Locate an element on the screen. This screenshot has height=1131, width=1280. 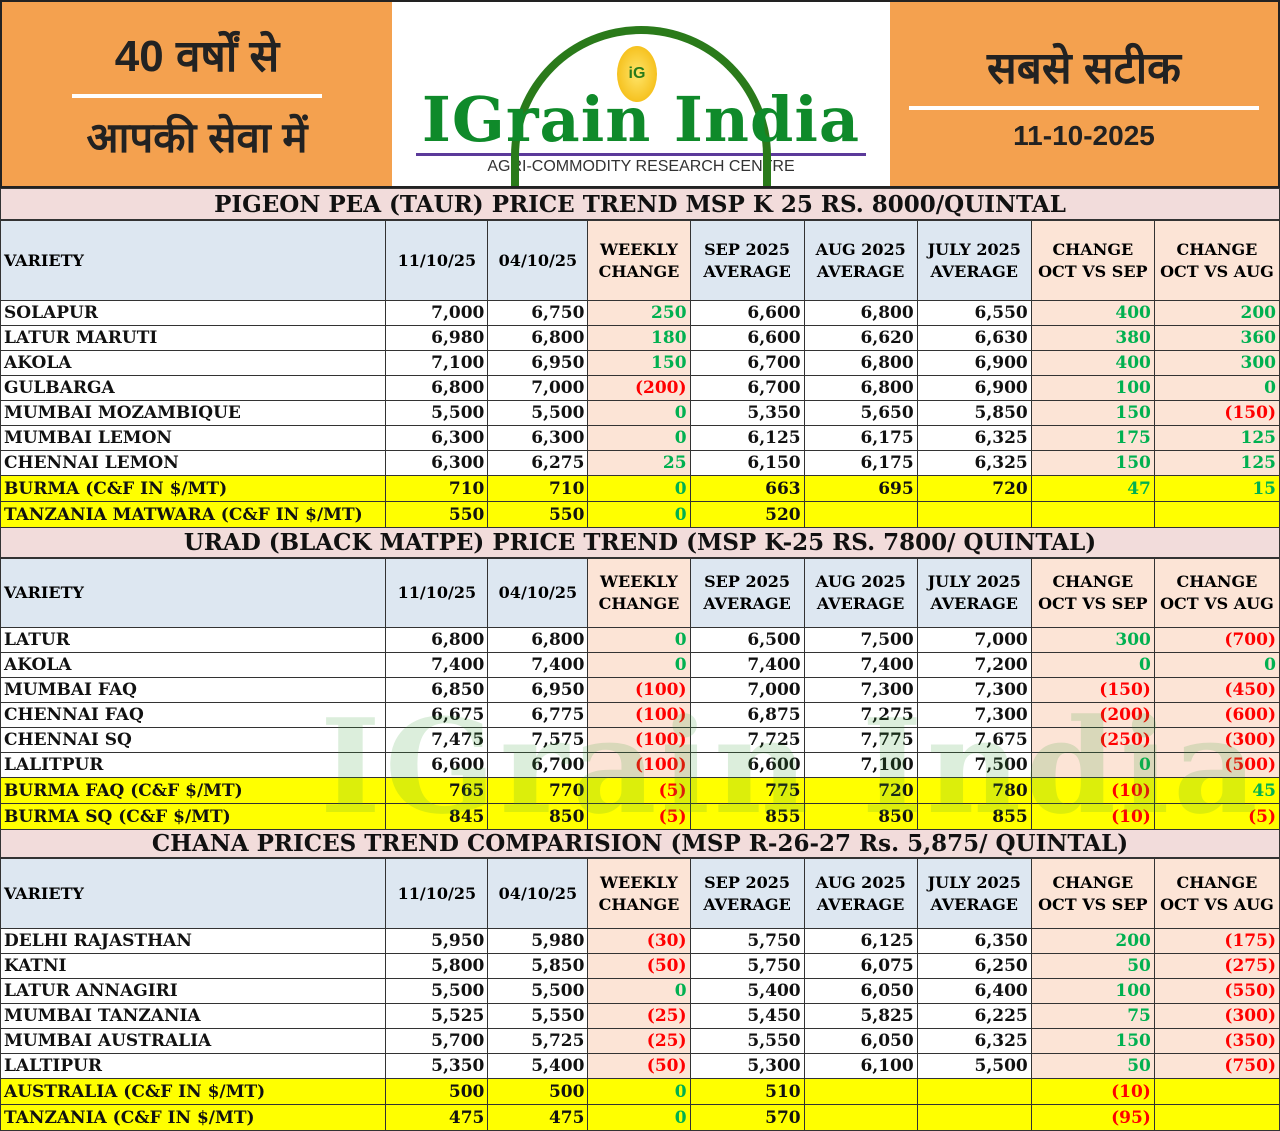
table-row: LATUR 6,800 6,800 0 6,500 7,500 7,000 300 (700) is located at coordinates (640, 640).